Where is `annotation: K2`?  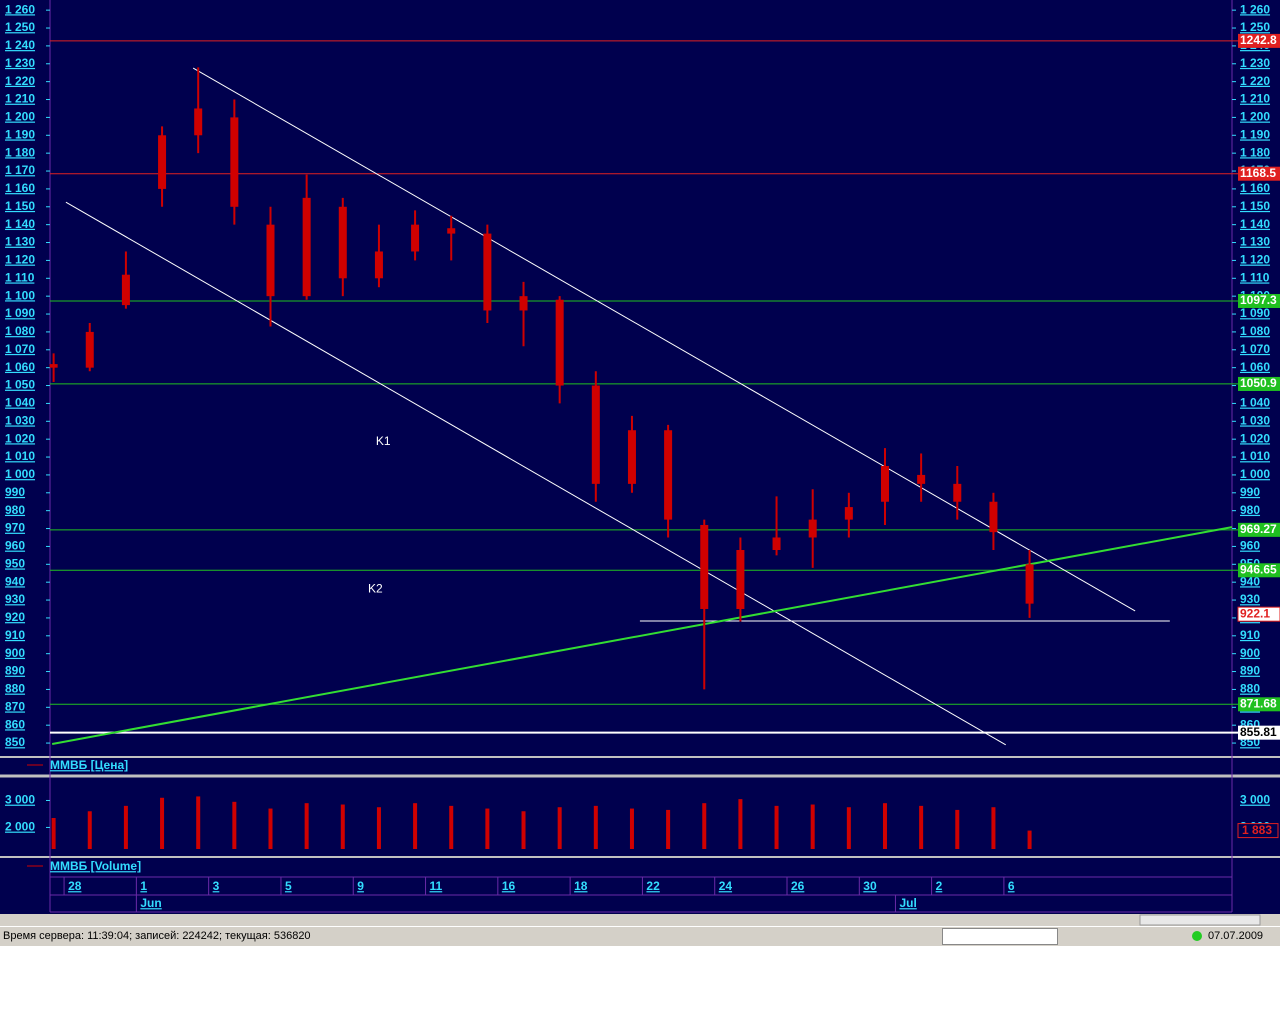 annotation: K2 is located at coordinates (375, 589).